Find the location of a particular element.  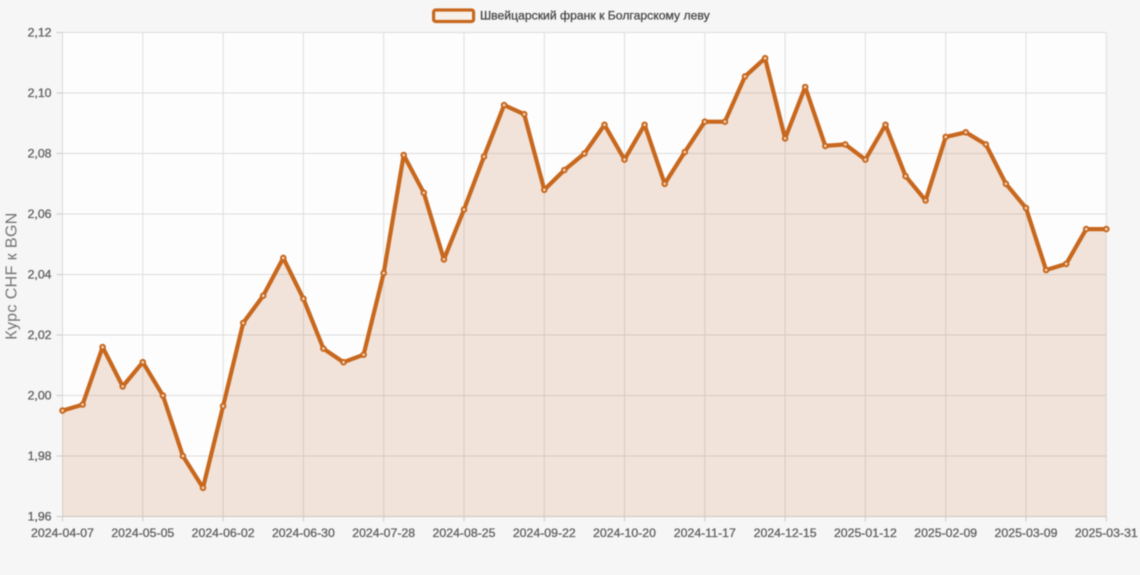

svg-text: 2,10 is located at coordinates (40, 93).